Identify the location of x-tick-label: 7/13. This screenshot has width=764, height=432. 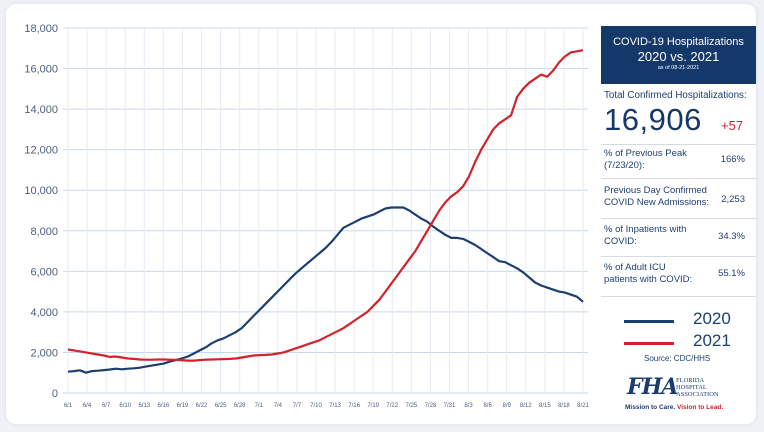
(335, 406).